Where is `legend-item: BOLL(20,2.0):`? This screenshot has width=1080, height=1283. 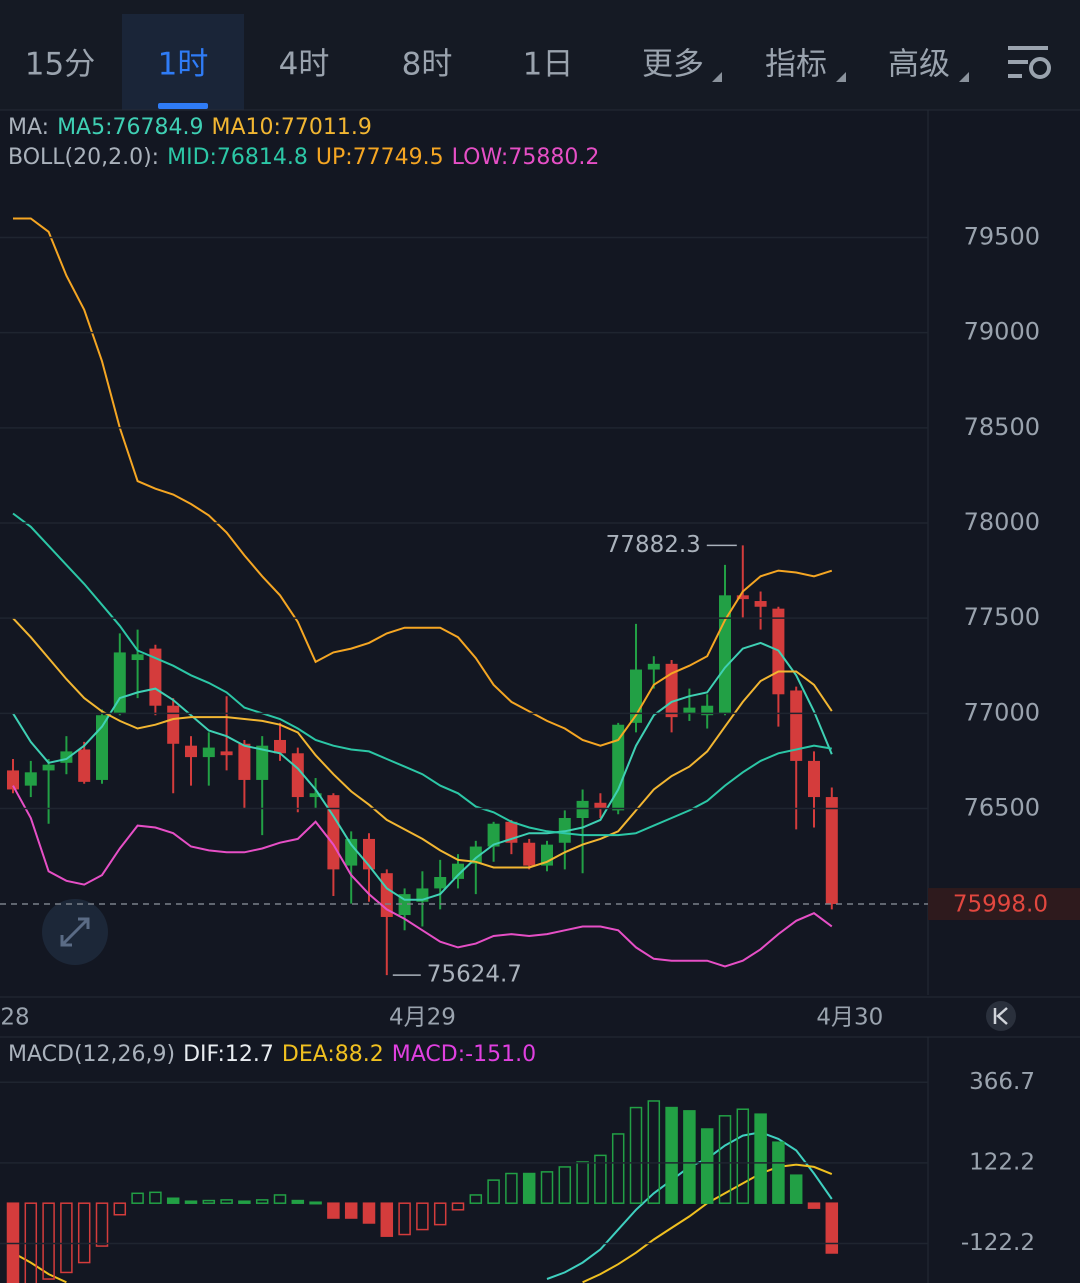
legend-item: BOLL(20,2.0): is located at coordinates (83, 157).